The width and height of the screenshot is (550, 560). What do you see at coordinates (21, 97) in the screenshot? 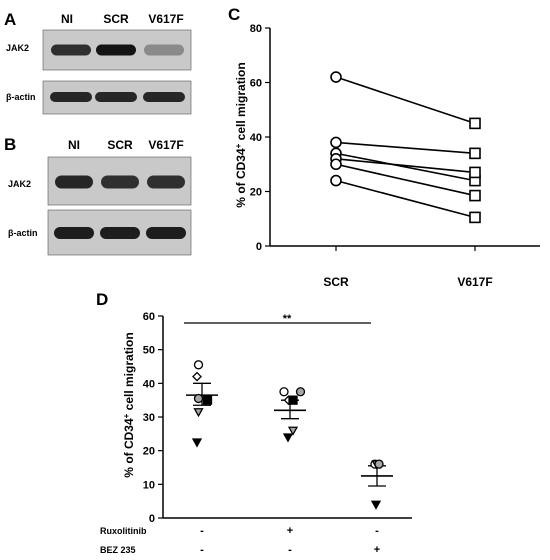
I see `panel-a-blot-label-actin: β-actin` at bounding box center [21, 97].